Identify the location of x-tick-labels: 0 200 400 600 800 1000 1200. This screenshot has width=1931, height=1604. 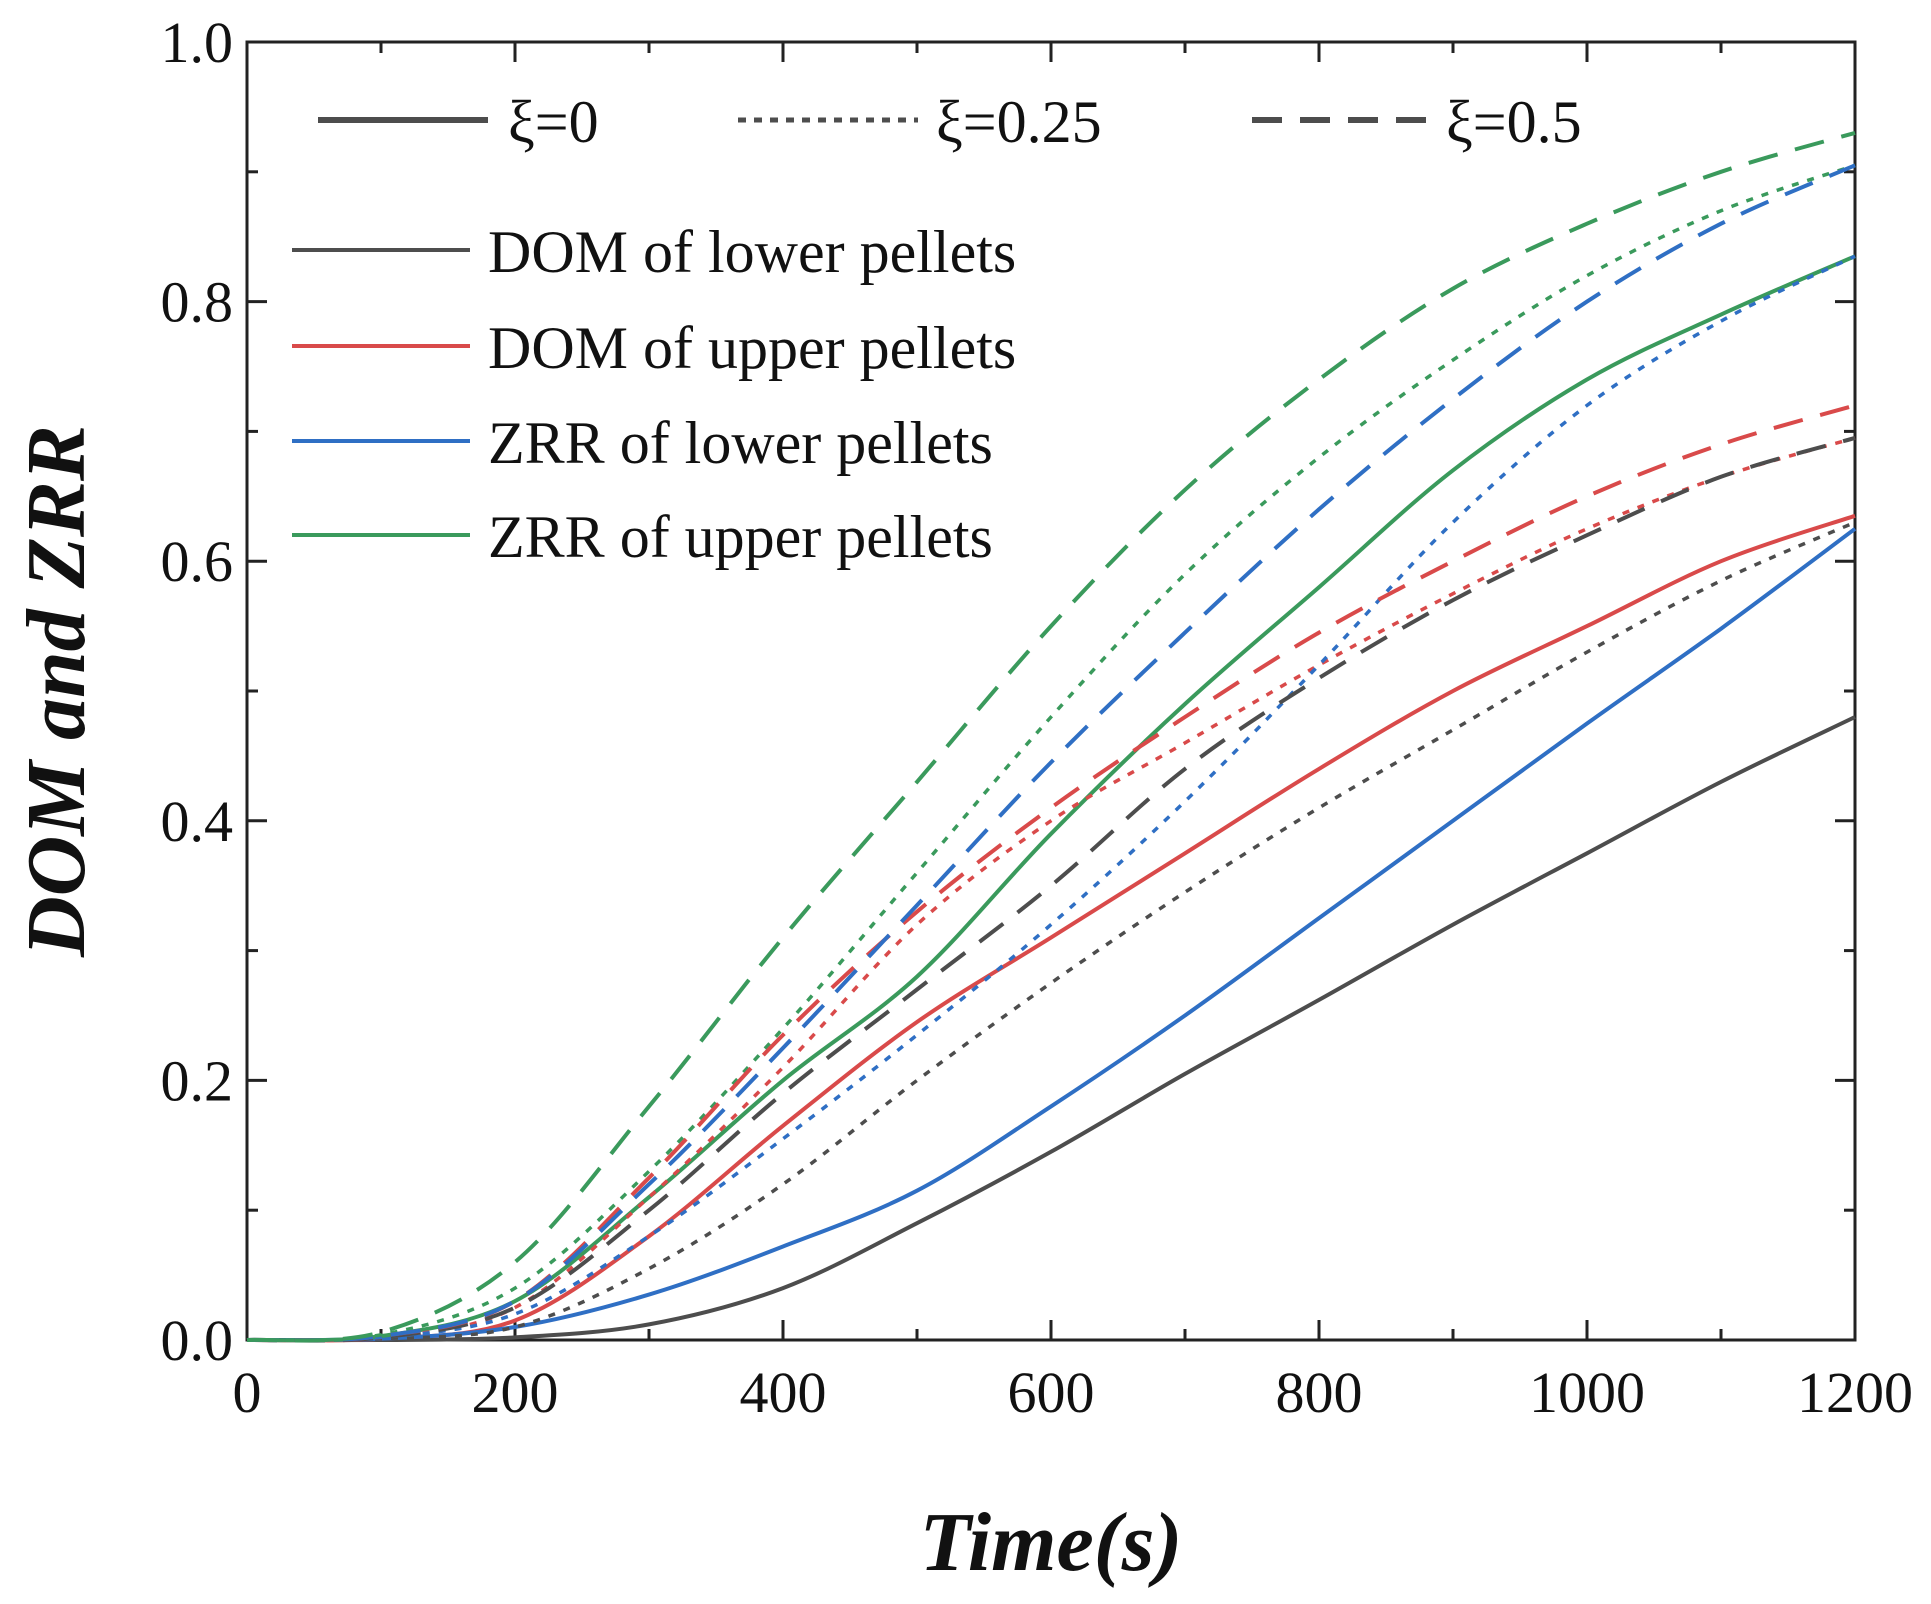
(1073, 1392).